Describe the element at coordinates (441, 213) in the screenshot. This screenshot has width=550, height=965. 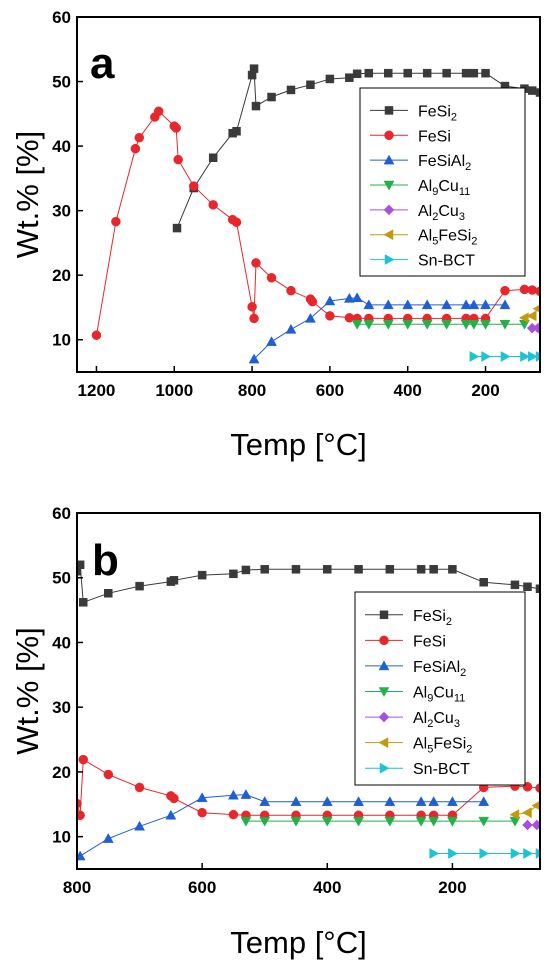
I see `legend-label-4: Al2Cu3` at that location.